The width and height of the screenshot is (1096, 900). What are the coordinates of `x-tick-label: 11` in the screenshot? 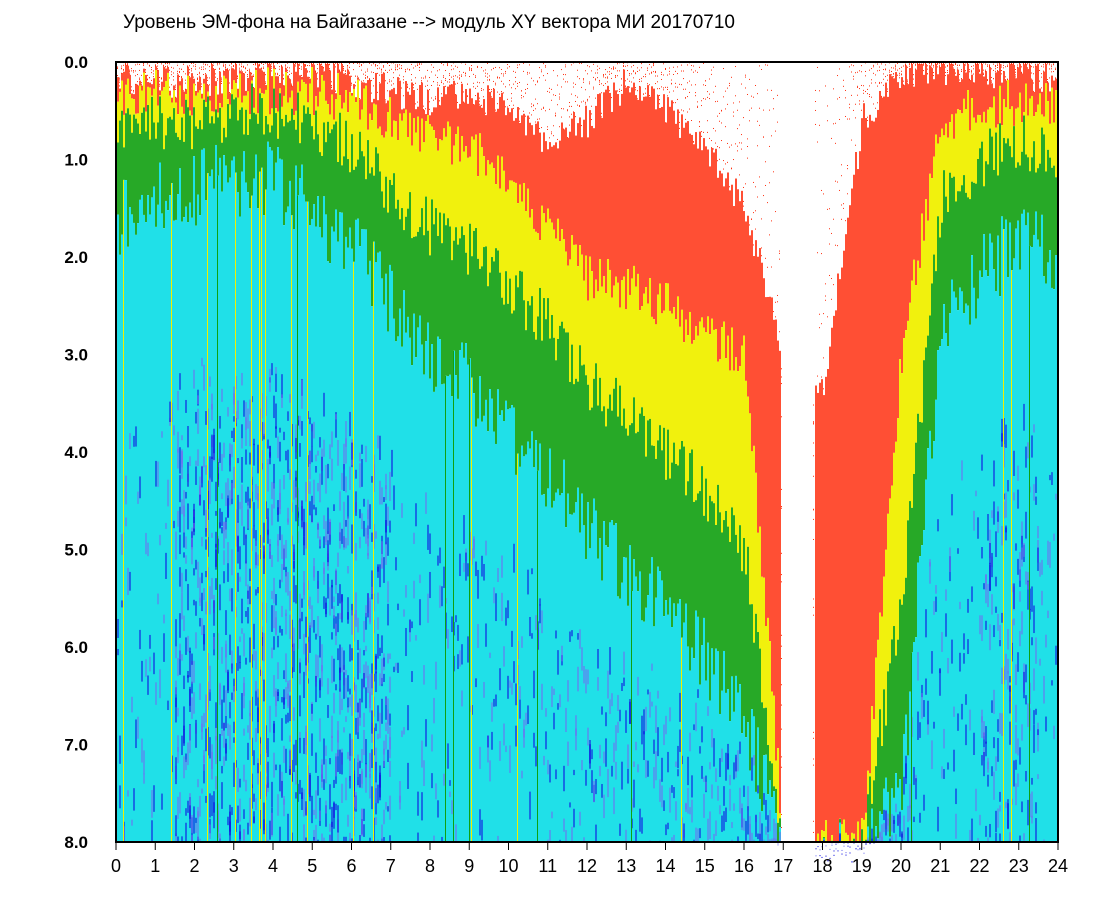 It's located at (547, 866).